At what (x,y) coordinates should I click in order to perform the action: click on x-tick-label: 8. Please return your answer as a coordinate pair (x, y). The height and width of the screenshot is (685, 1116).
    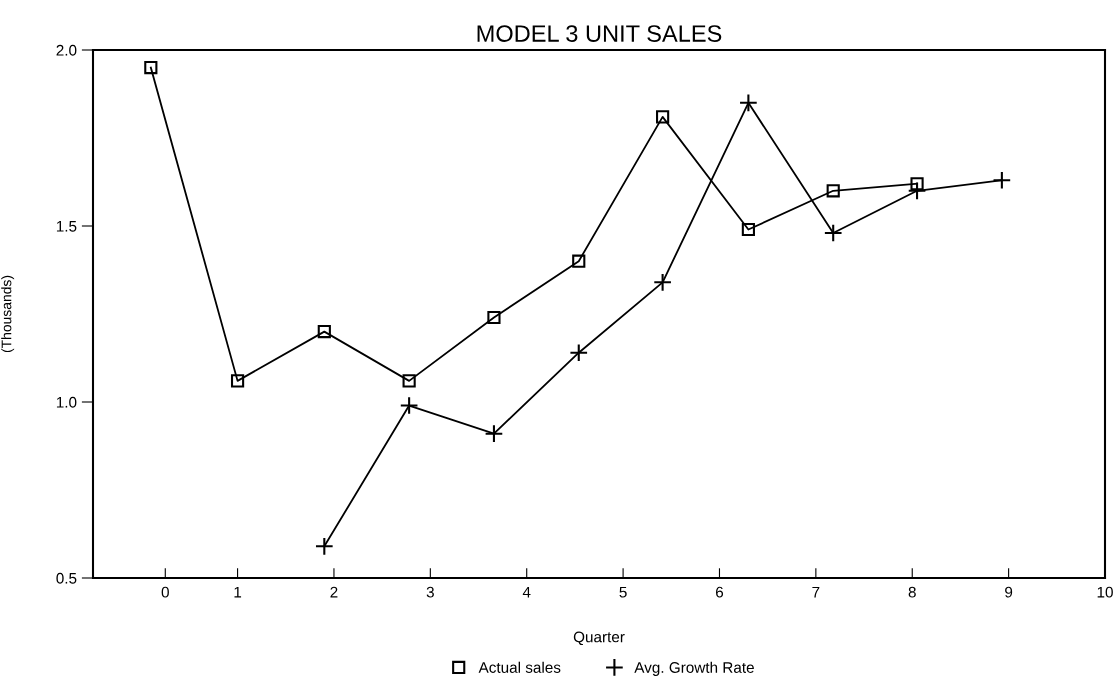
    Looking at the image, I should click on (912, 592).